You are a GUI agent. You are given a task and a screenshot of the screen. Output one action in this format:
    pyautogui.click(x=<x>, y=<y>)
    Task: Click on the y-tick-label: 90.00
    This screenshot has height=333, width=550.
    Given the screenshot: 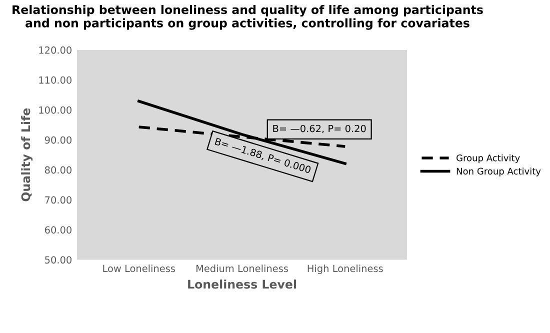 What is the action you would take?
    pyautogui.click(x=58, y=140)
    